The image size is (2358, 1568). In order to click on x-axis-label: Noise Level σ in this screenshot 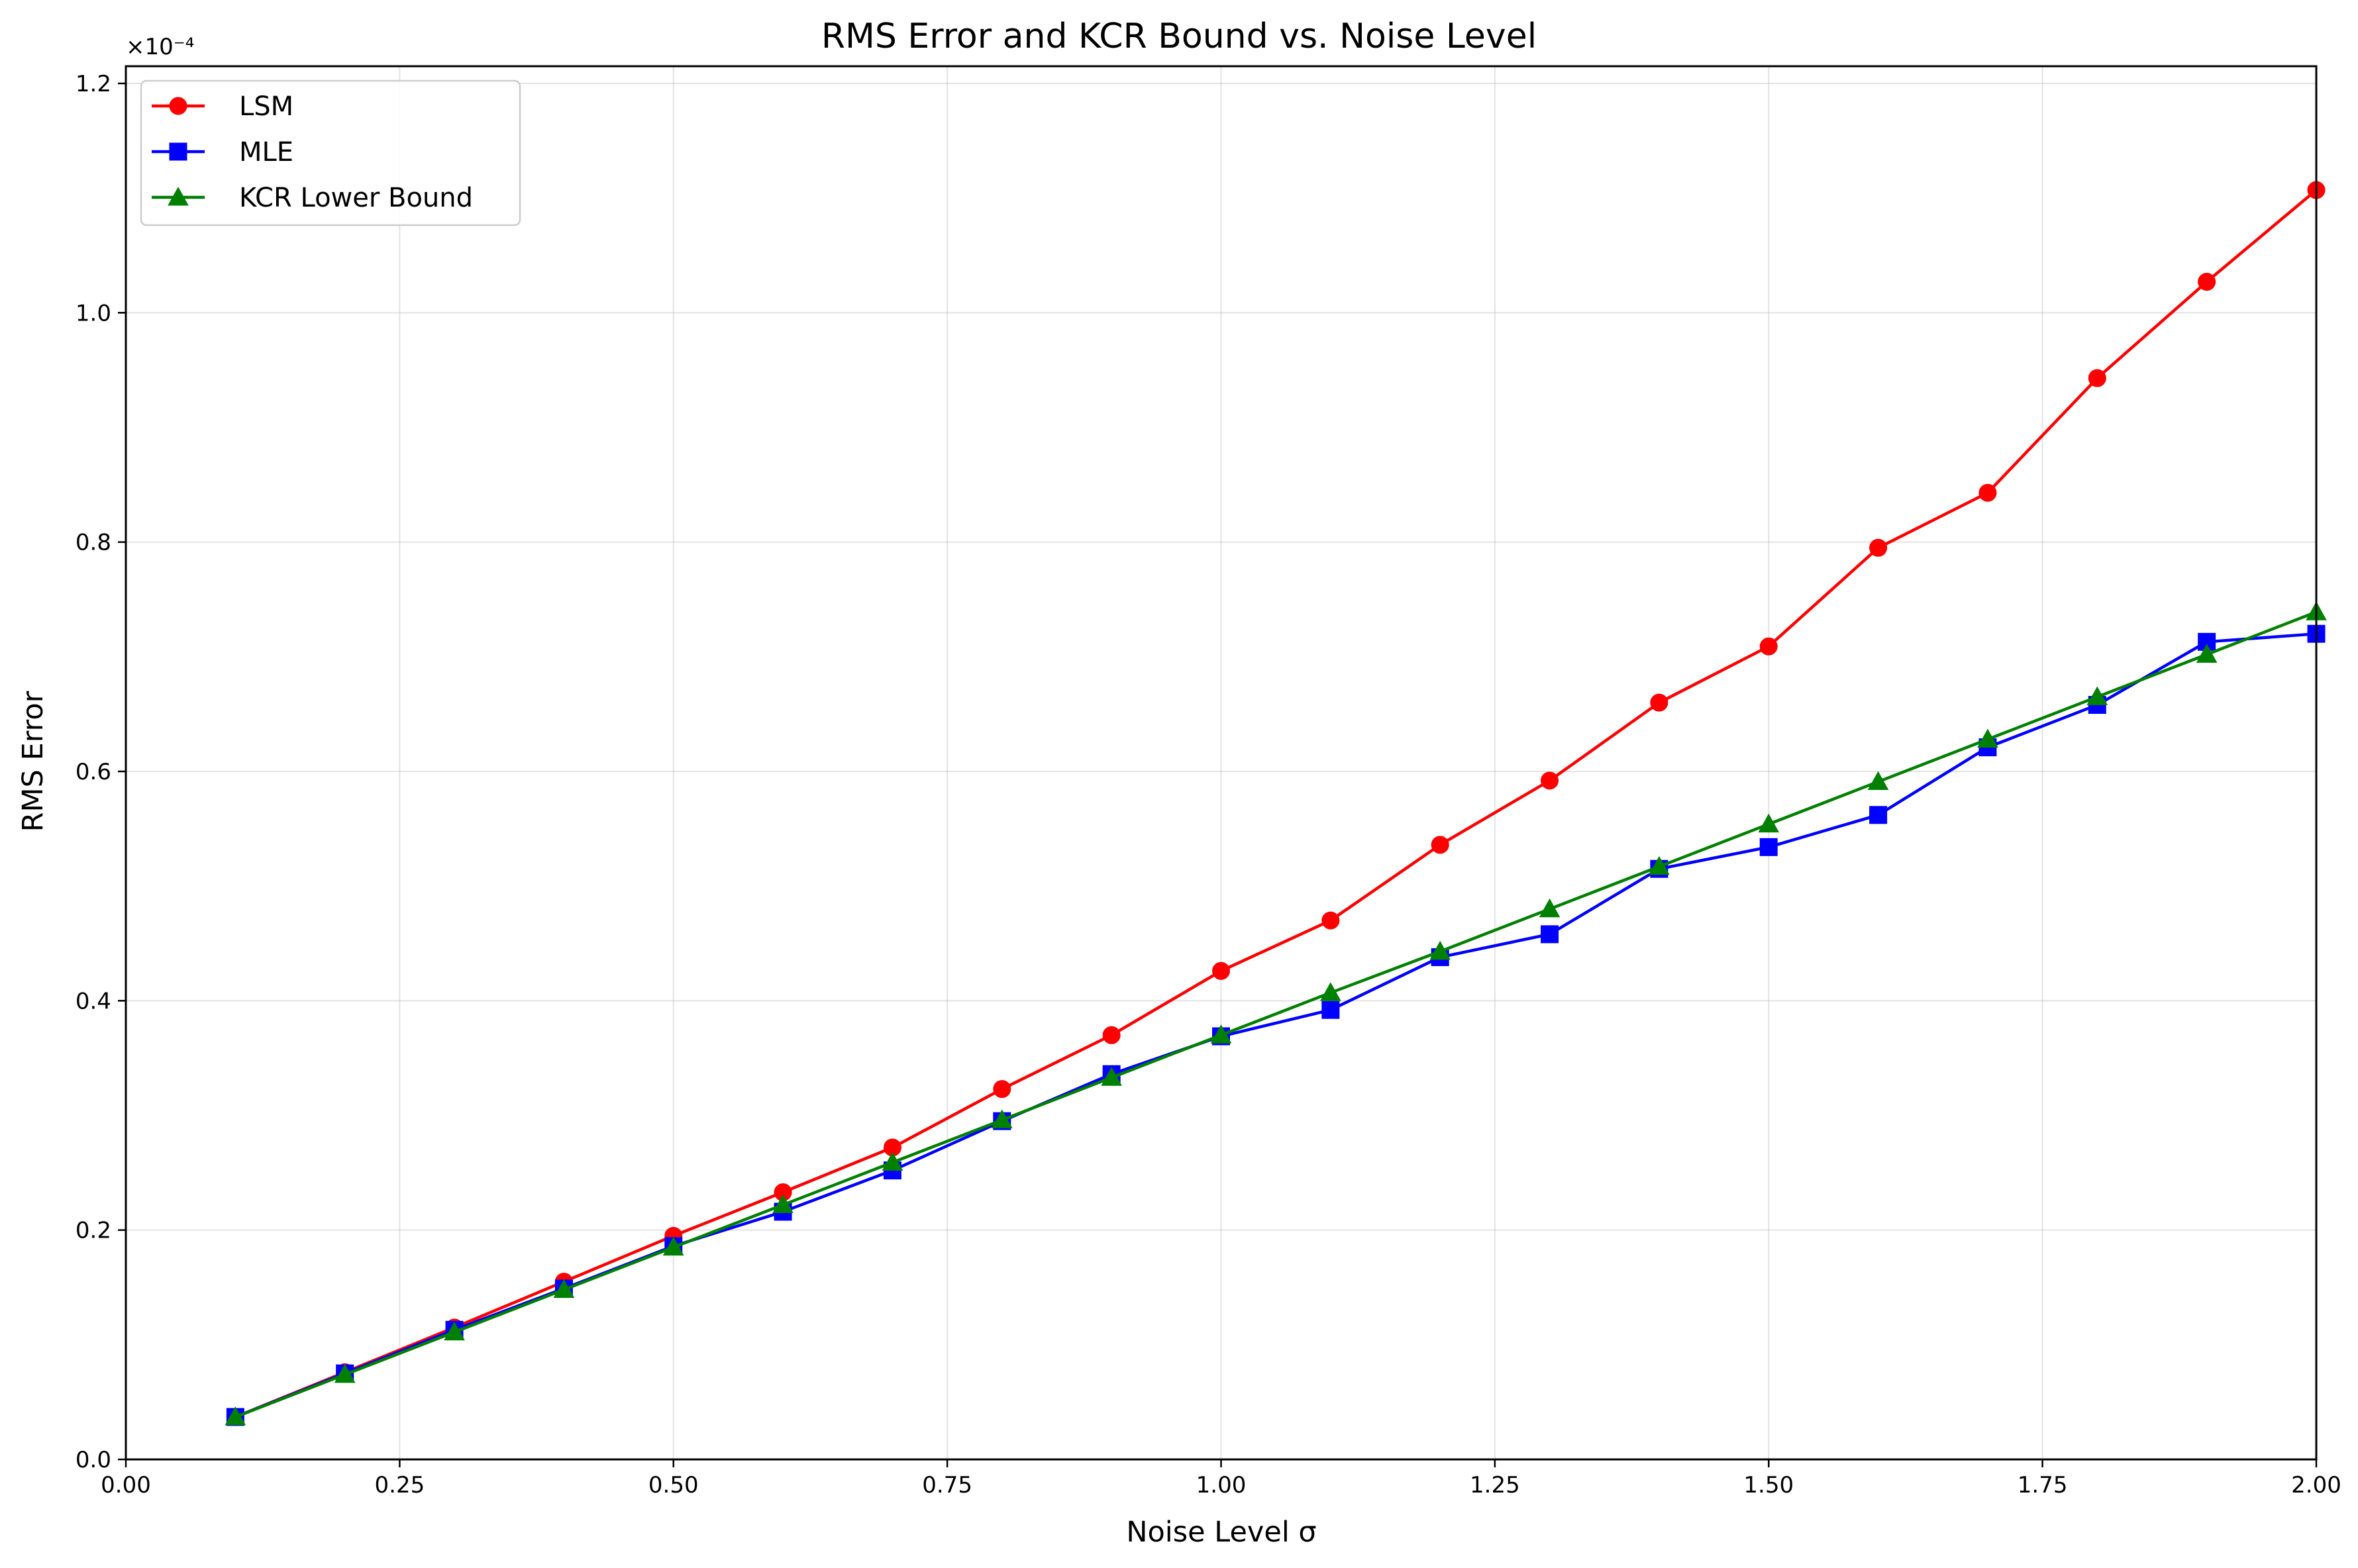, I will do `click(1221, 1532)`.